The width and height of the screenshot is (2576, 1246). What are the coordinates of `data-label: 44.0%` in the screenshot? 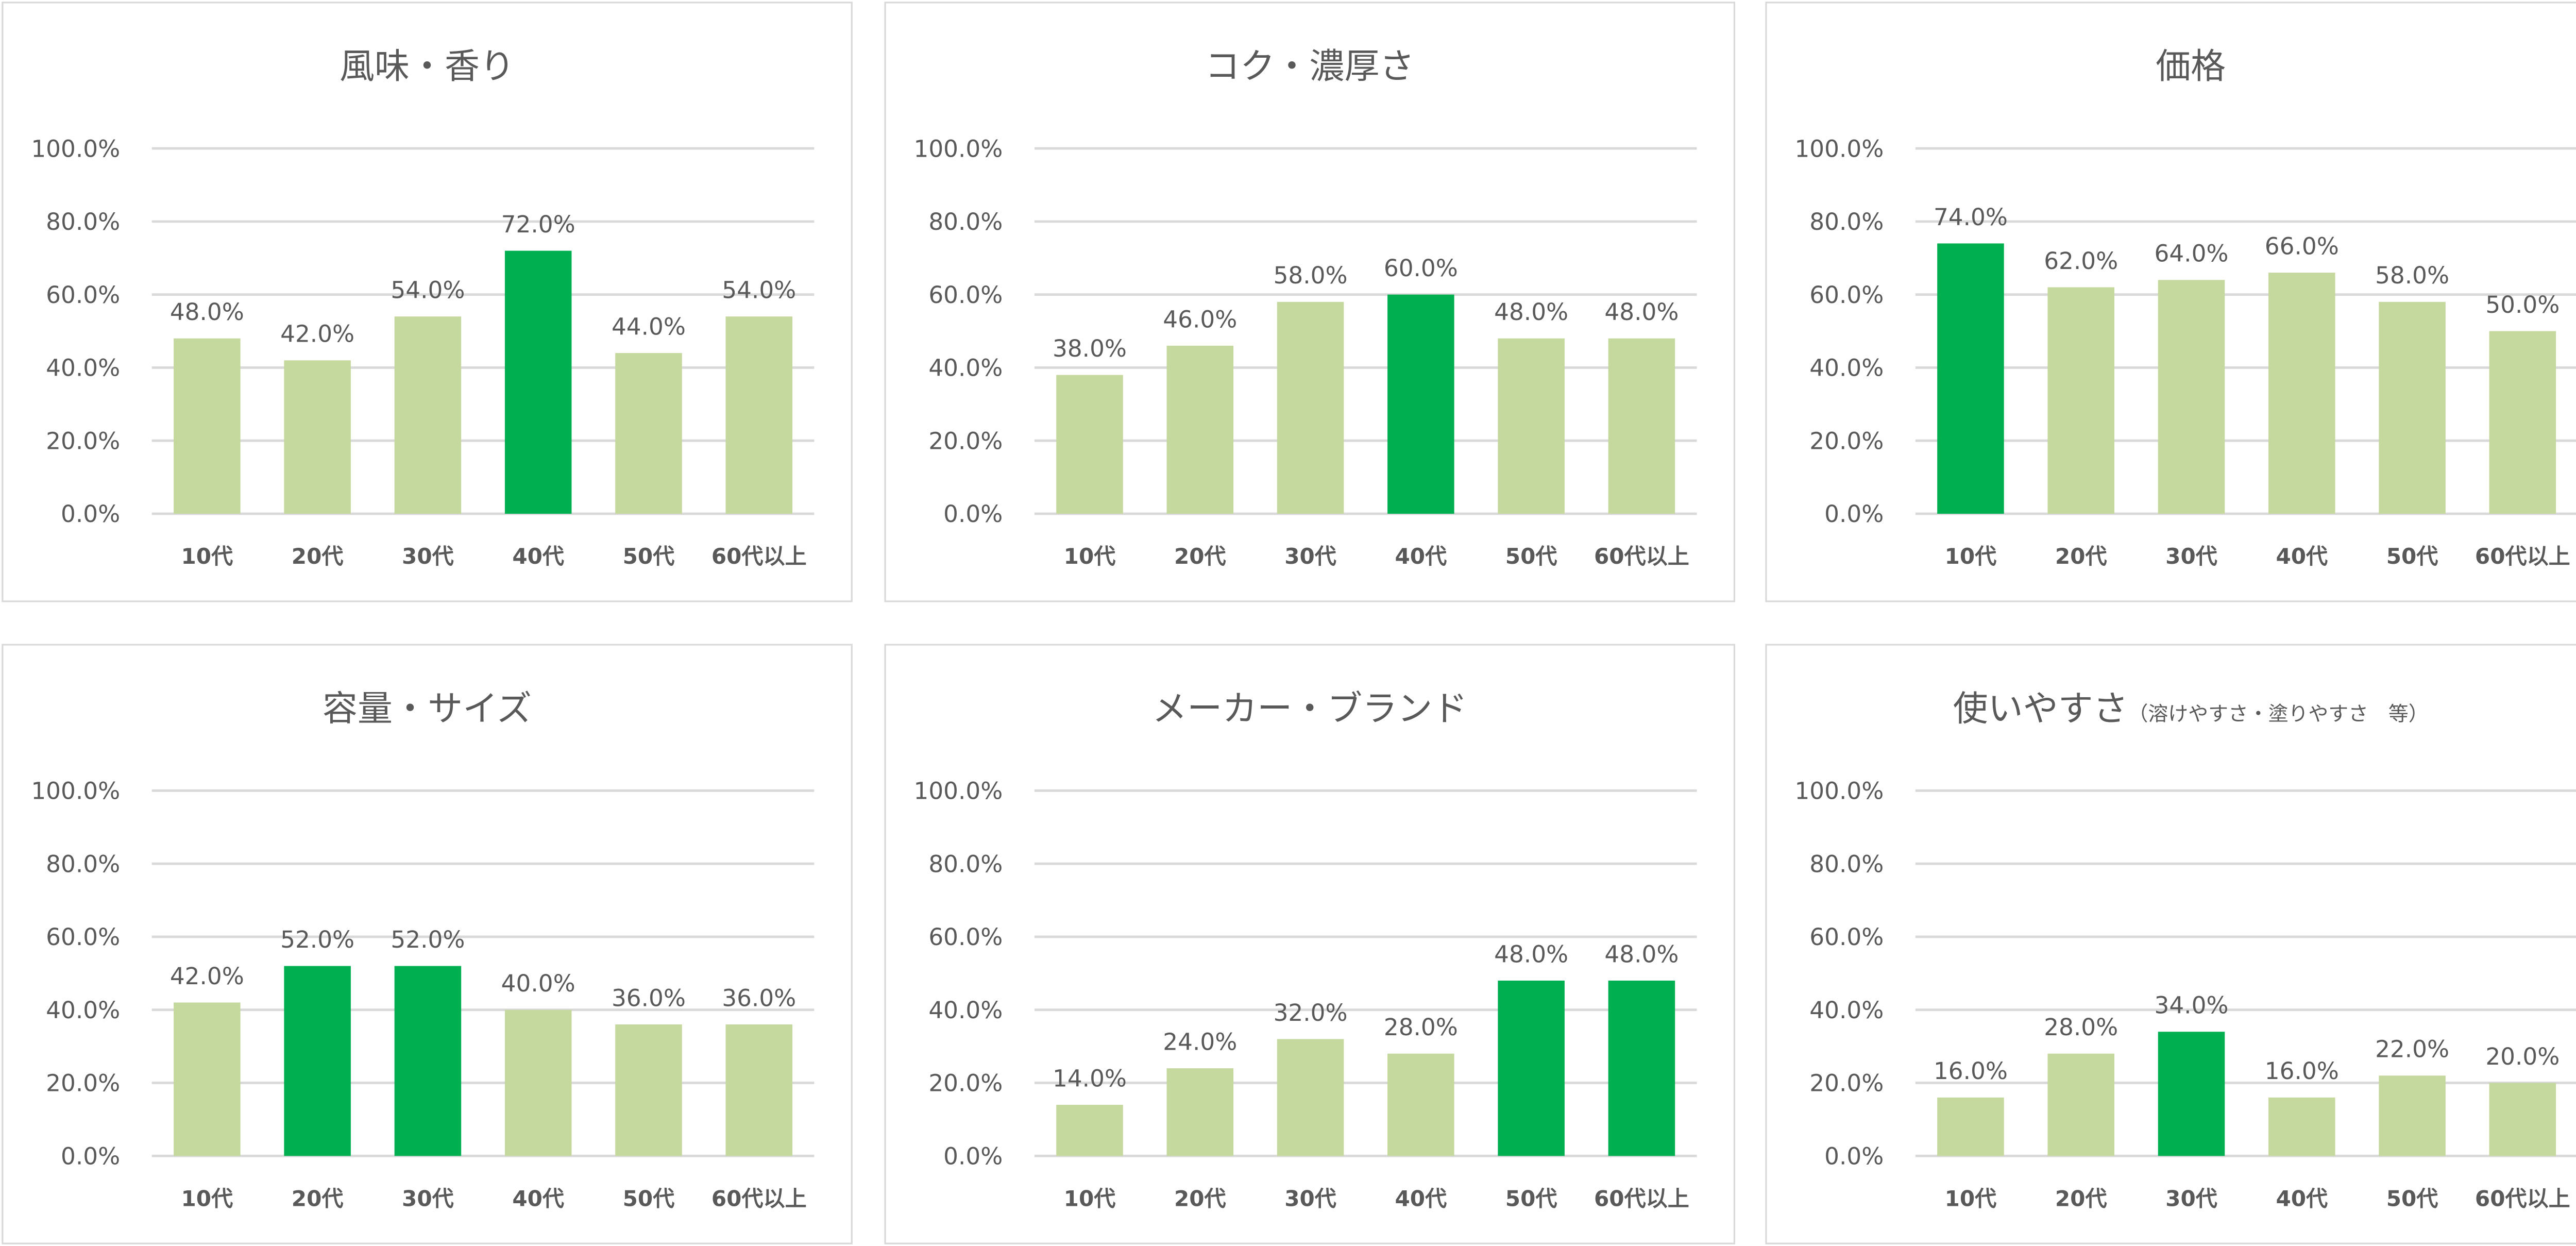 It's located at (649, 326).